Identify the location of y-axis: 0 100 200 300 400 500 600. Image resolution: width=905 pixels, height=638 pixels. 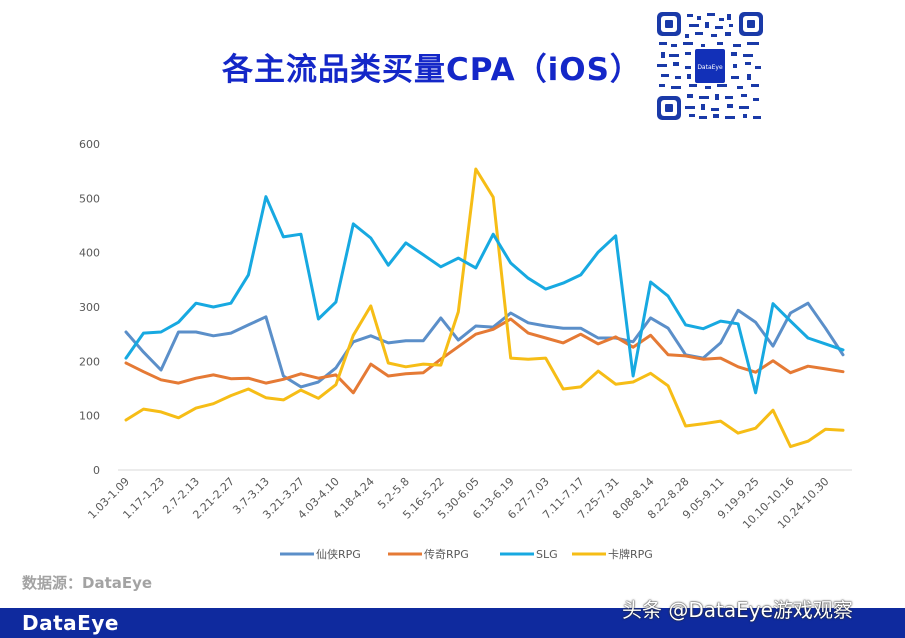
(89, 307).